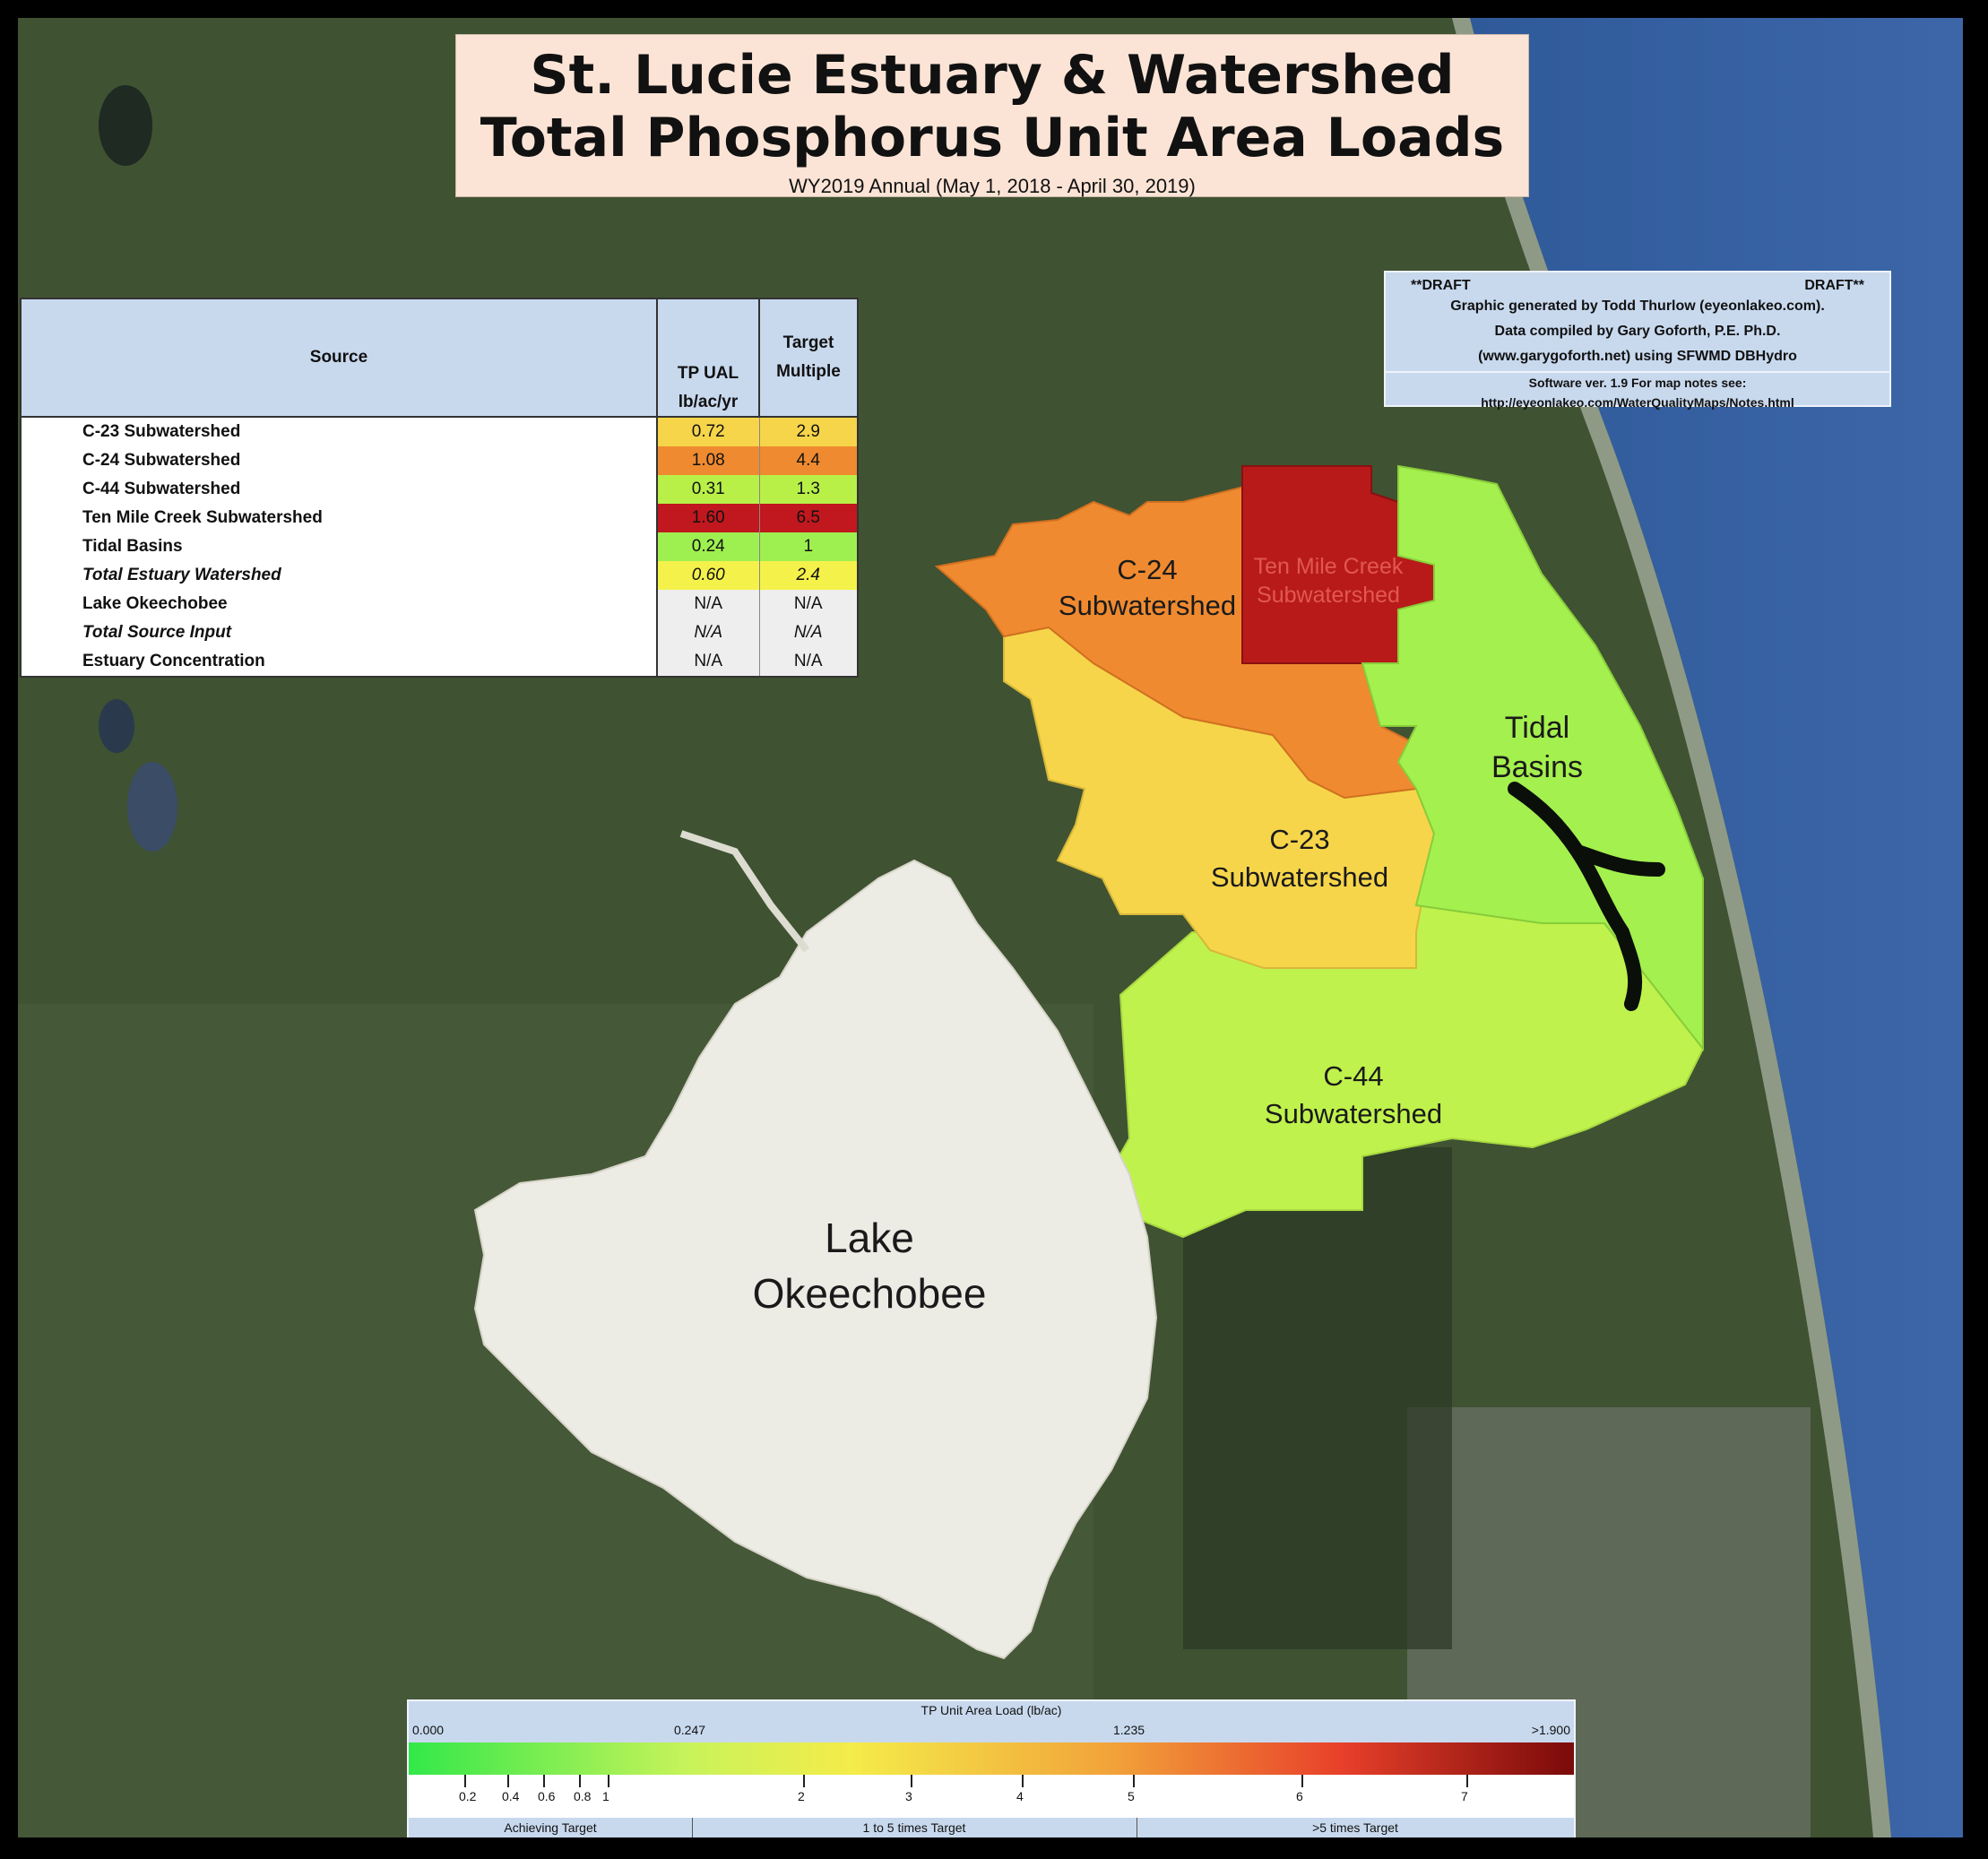  I want to click on legend-tick-label: 5, so click(1131, 1796).